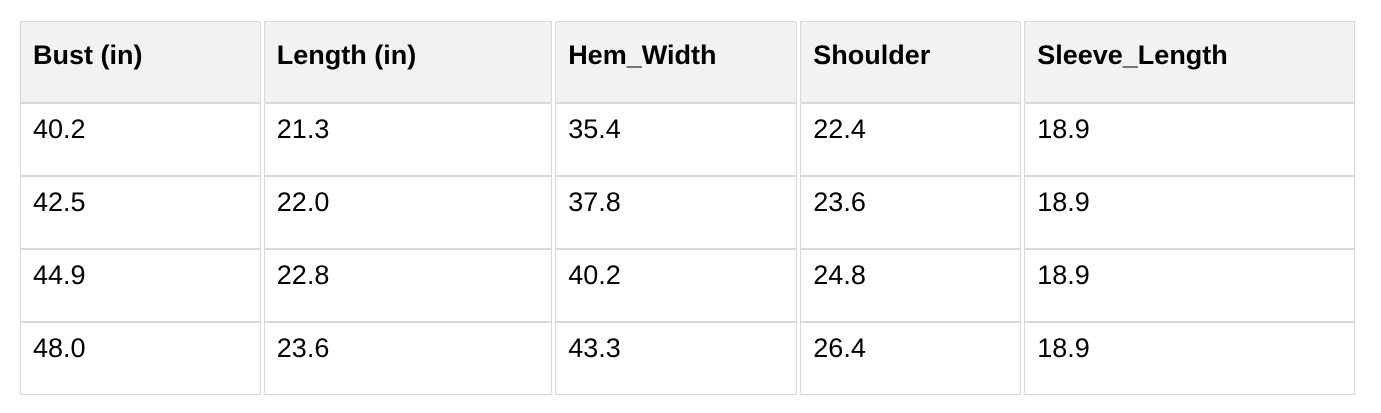 Image resolution: width=1381 pixels, height=413 pixels. I want to click on column-header-bust: Bust (in), so click(140, 62).